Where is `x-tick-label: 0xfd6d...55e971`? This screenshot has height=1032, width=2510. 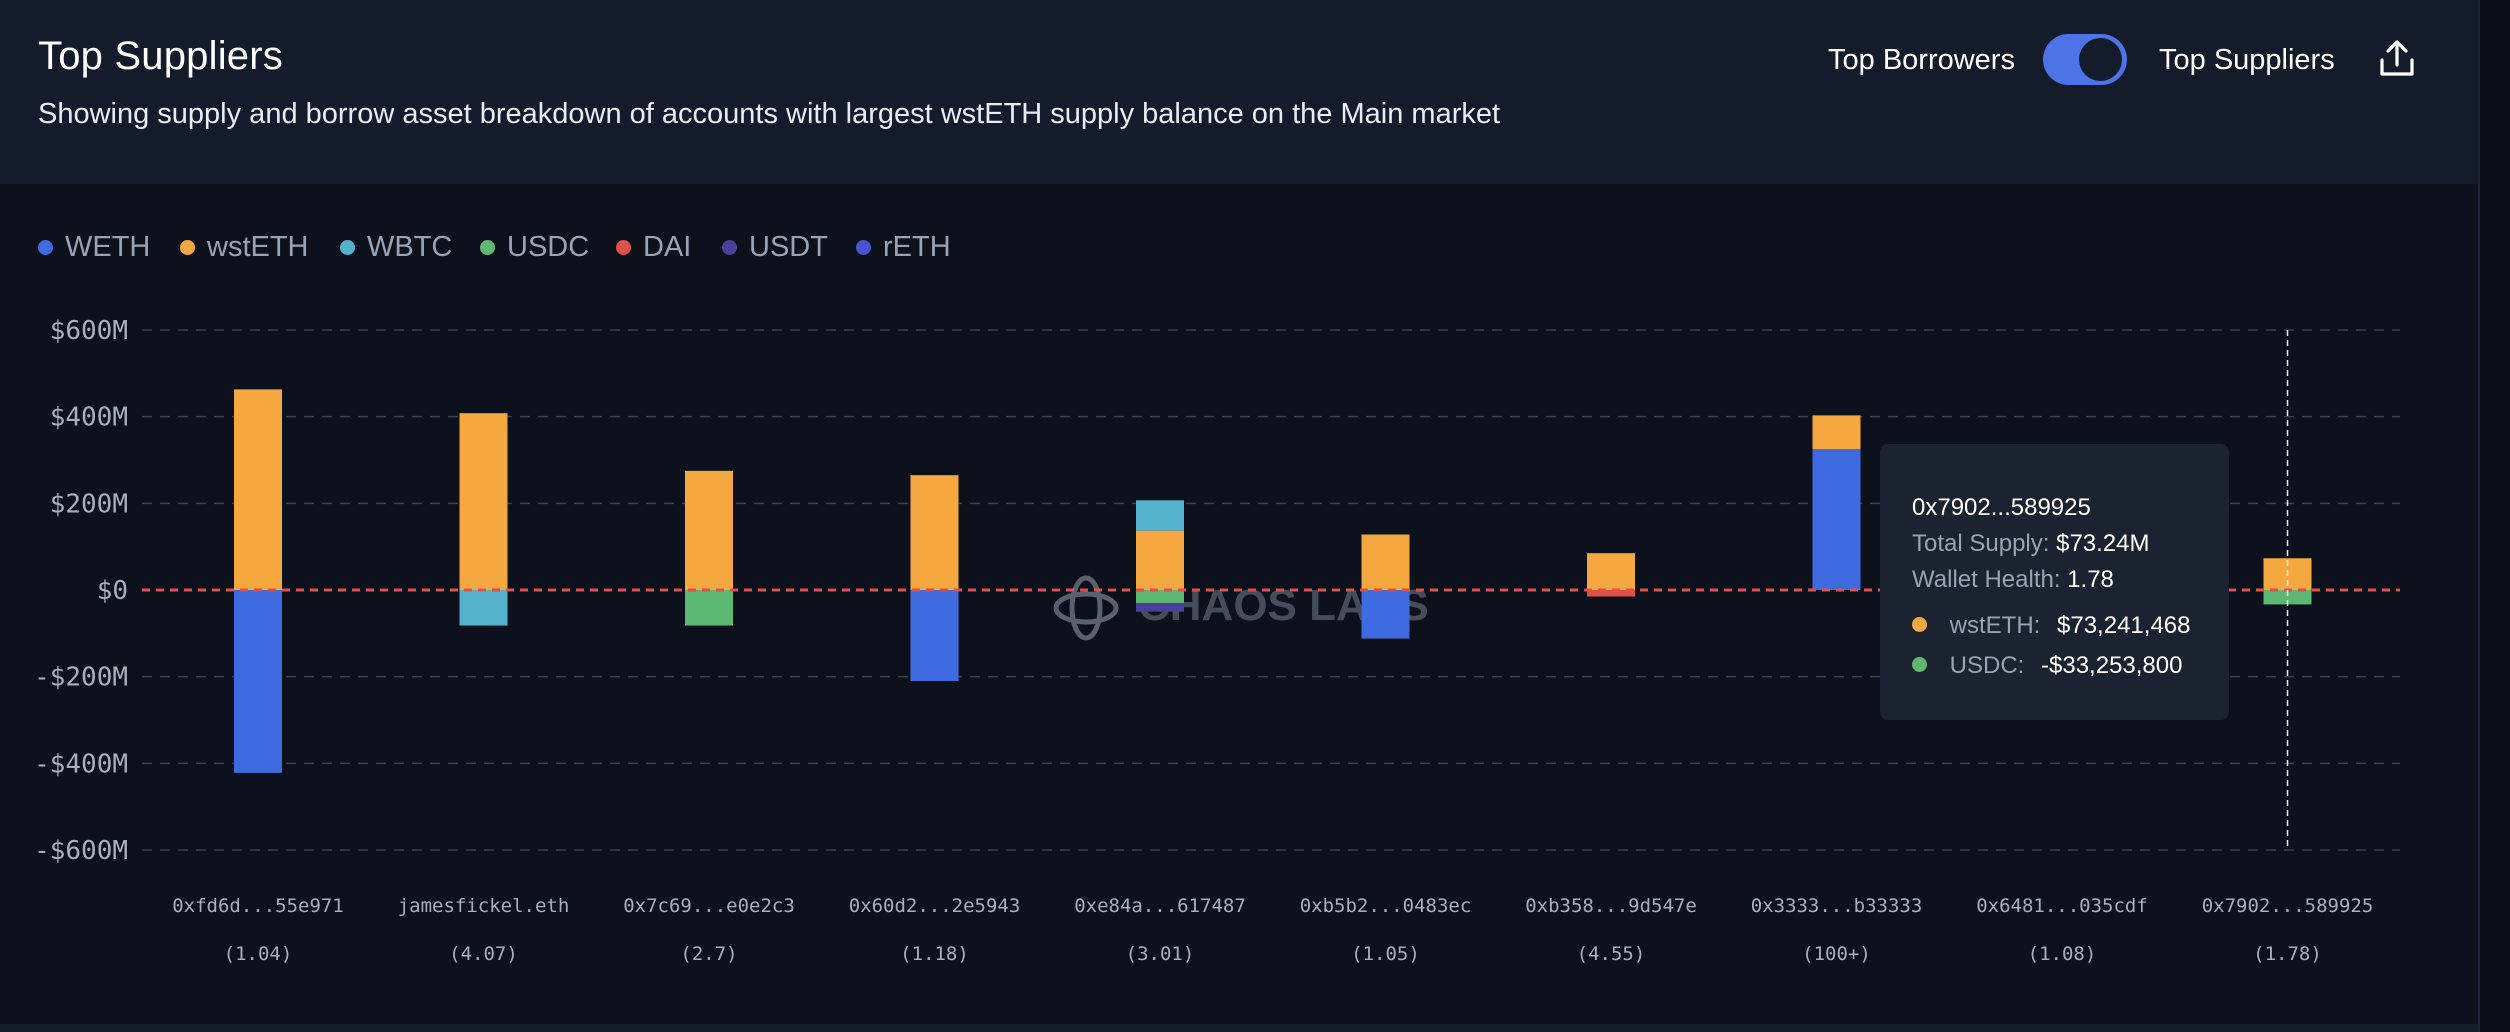 x-tick-label: 0xfd6d...55e971 is located at coordinates (258, 906).